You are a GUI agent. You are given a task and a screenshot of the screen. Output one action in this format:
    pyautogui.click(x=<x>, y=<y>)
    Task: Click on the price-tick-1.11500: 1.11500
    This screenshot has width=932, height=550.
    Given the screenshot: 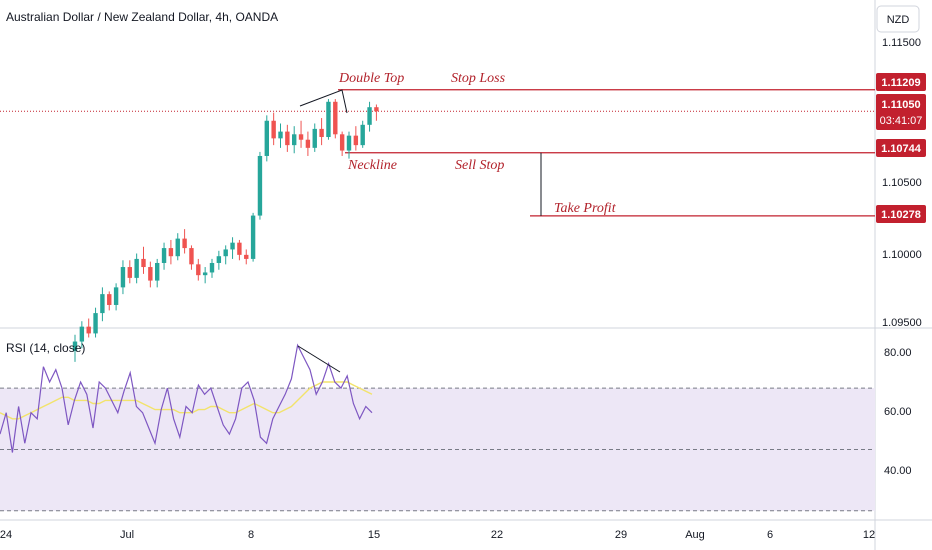 What is the action you would take?
    pyautogui.click(x=901, y=43)
    